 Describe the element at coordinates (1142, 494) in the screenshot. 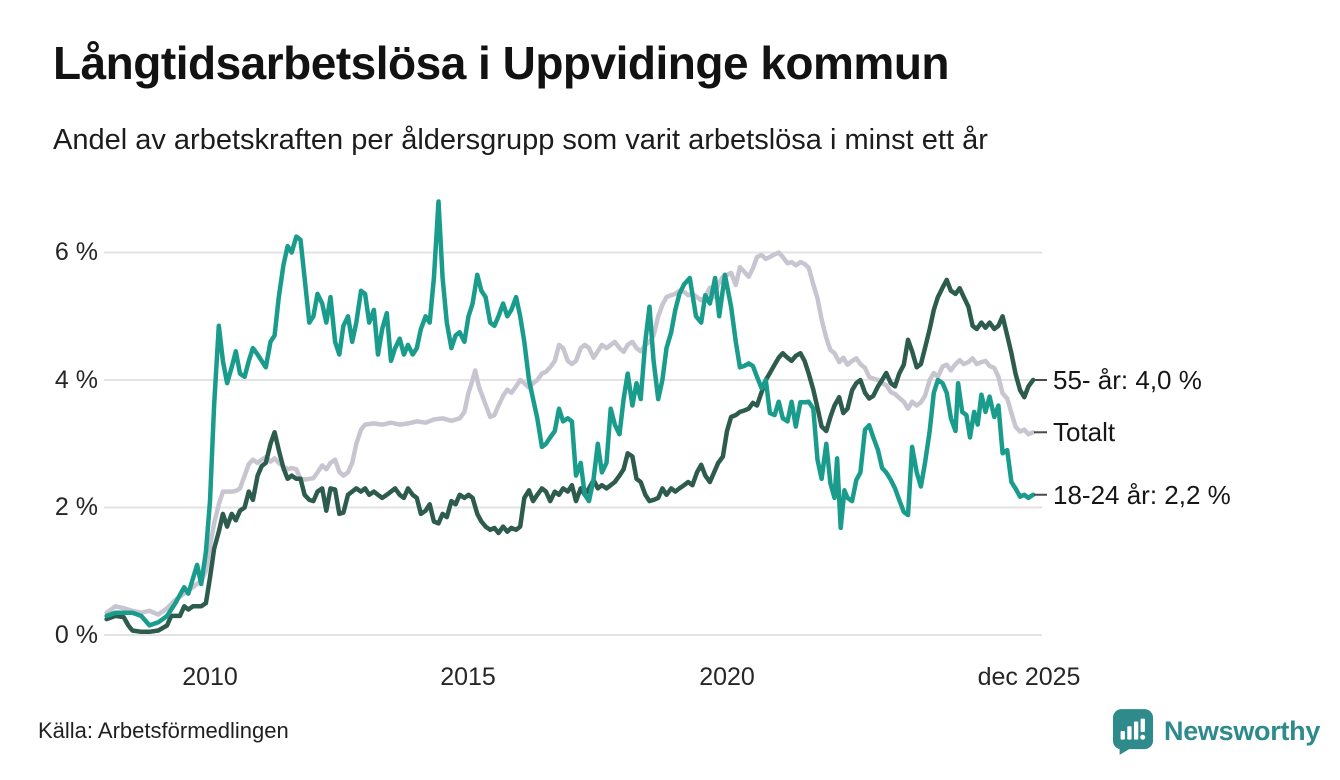

I see `series-end-label-18-24-ar: 18-24 år: 2,2 %` at that location.